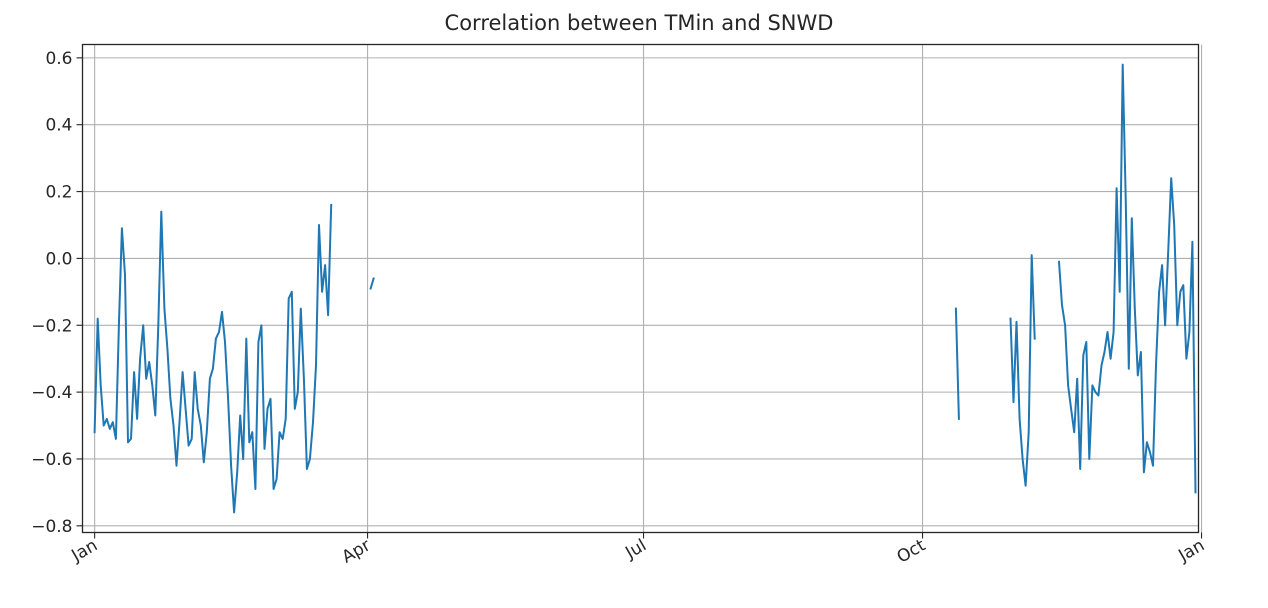 The height and width of the screenshot is (608, 1268). What do you see at coordinates (51, 326) in the screenshot?
I see `y-tick-label: −0.2` at bounding box center [51, 326].